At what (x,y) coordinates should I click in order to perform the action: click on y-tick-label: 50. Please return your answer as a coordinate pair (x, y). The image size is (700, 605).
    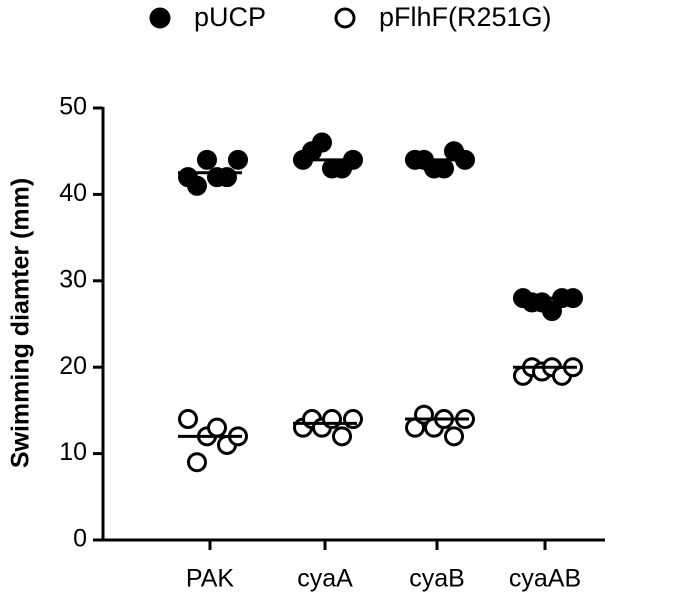
    Looking at the image, I should click on (73, 107).